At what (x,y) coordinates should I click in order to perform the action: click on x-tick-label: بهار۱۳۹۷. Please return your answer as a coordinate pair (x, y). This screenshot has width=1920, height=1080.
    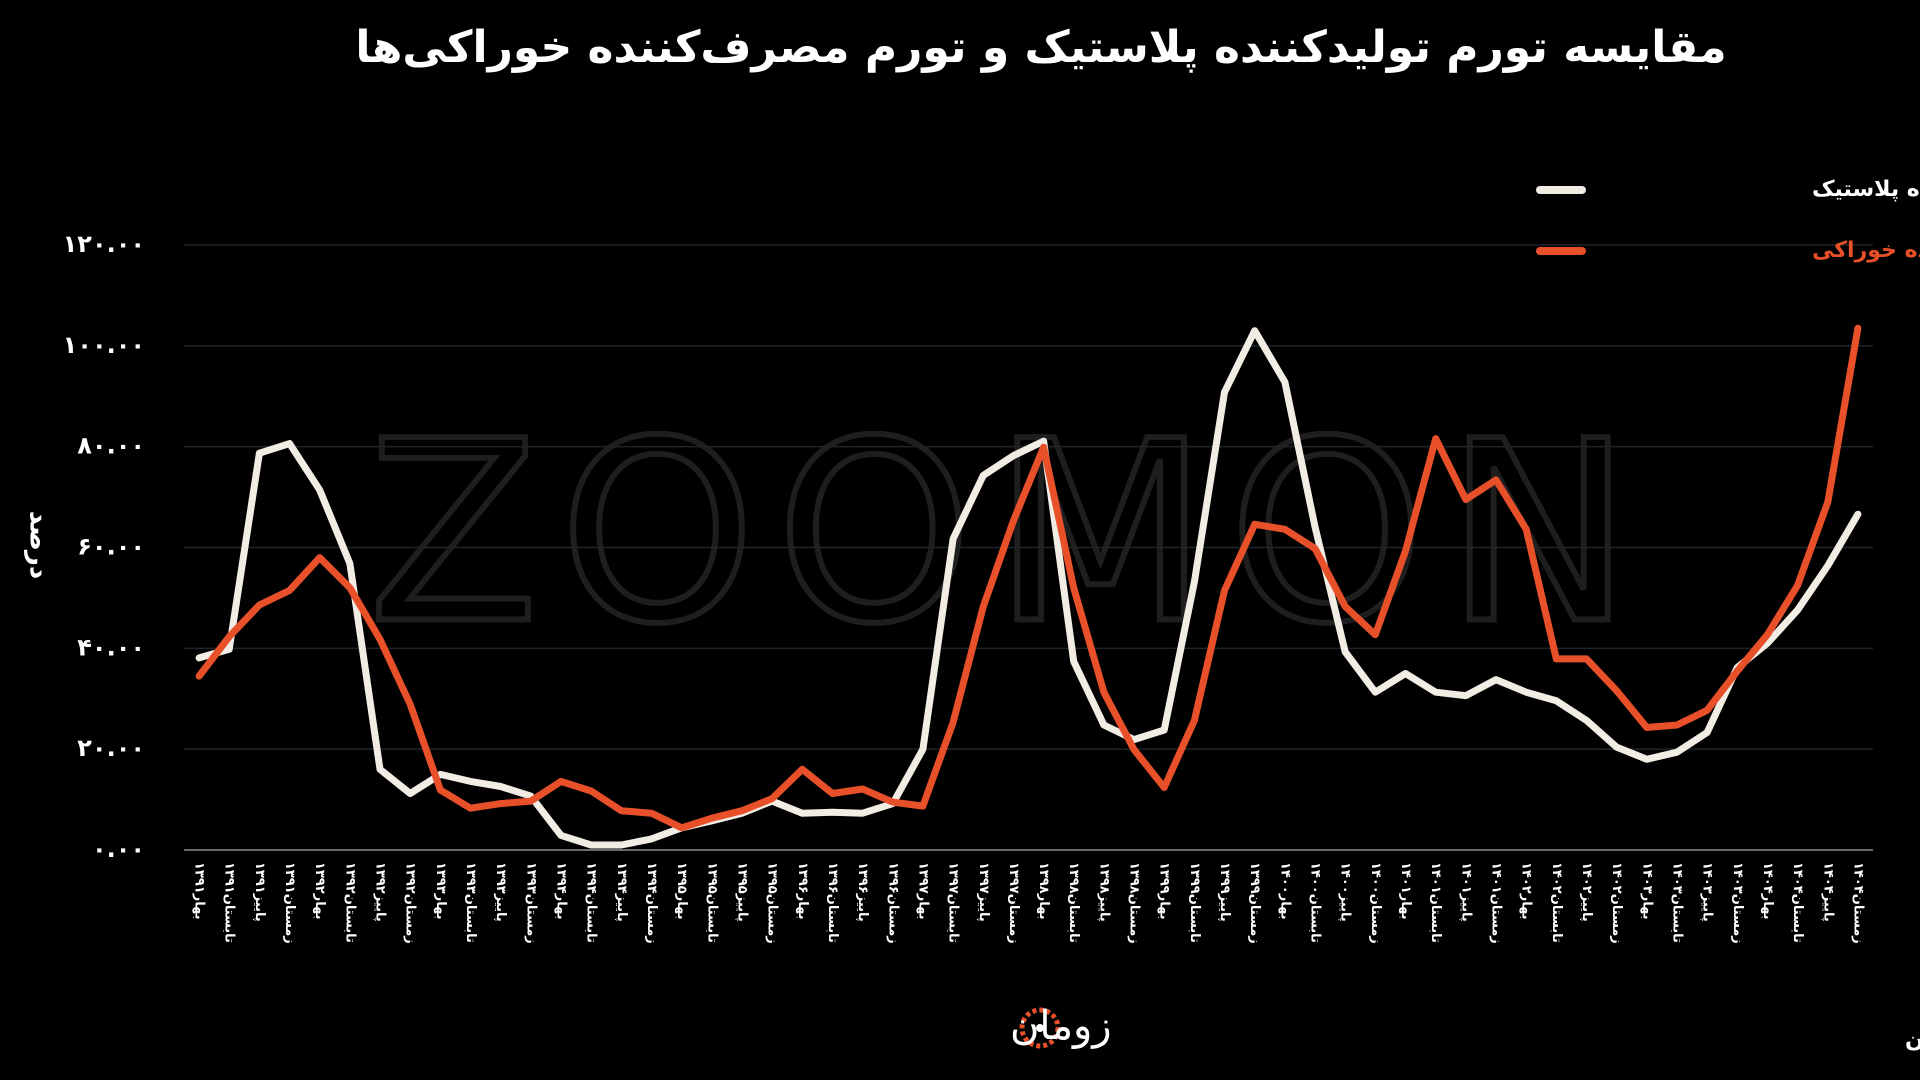
    Looking at the image, I should click on (922, 891).